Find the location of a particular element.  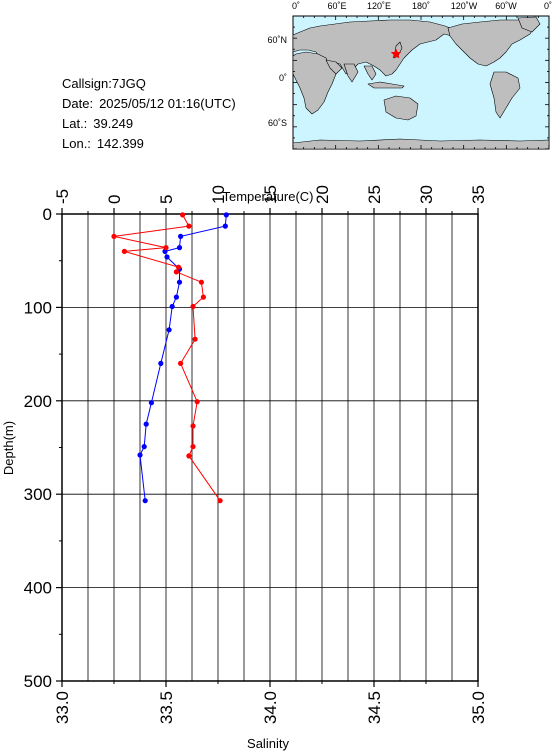

land-india is located at coordinates (351, 73).